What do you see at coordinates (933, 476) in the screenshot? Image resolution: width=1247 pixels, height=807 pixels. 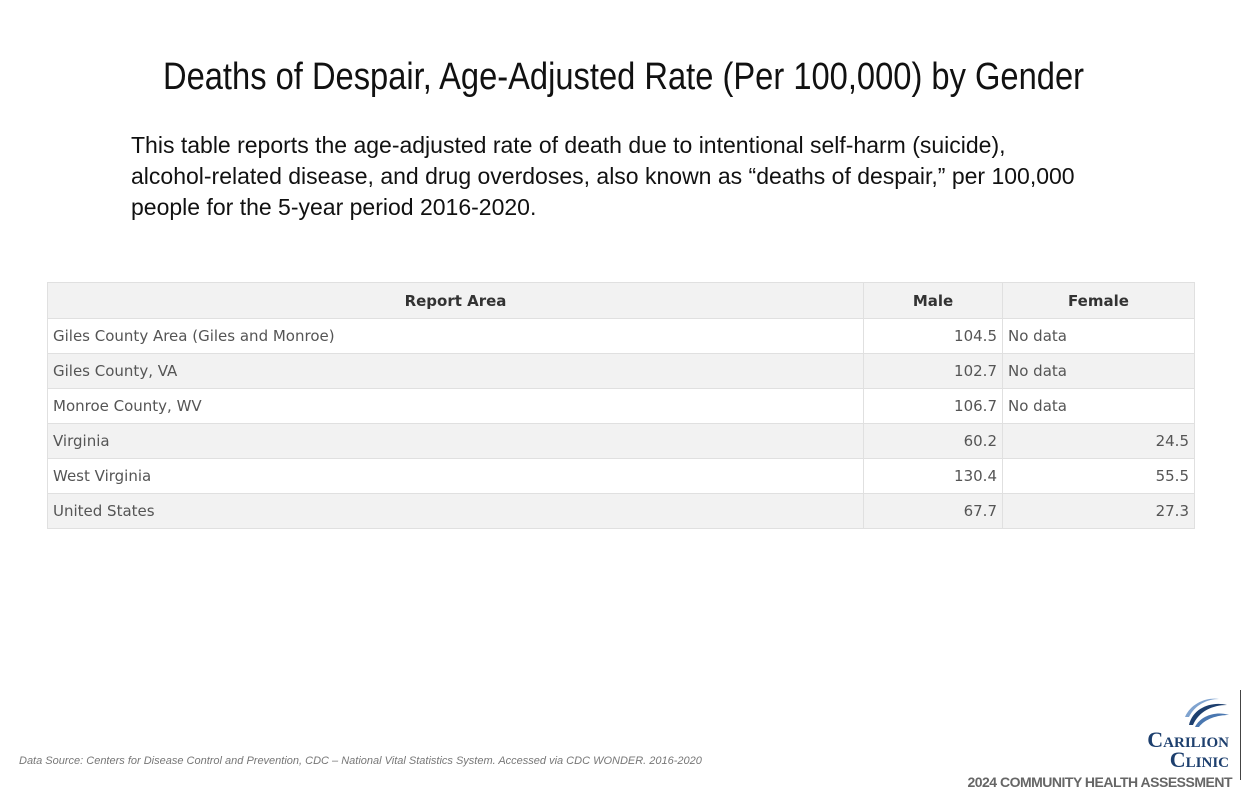 I see `table-cell: 130.4` at bounding box center [933, 476].